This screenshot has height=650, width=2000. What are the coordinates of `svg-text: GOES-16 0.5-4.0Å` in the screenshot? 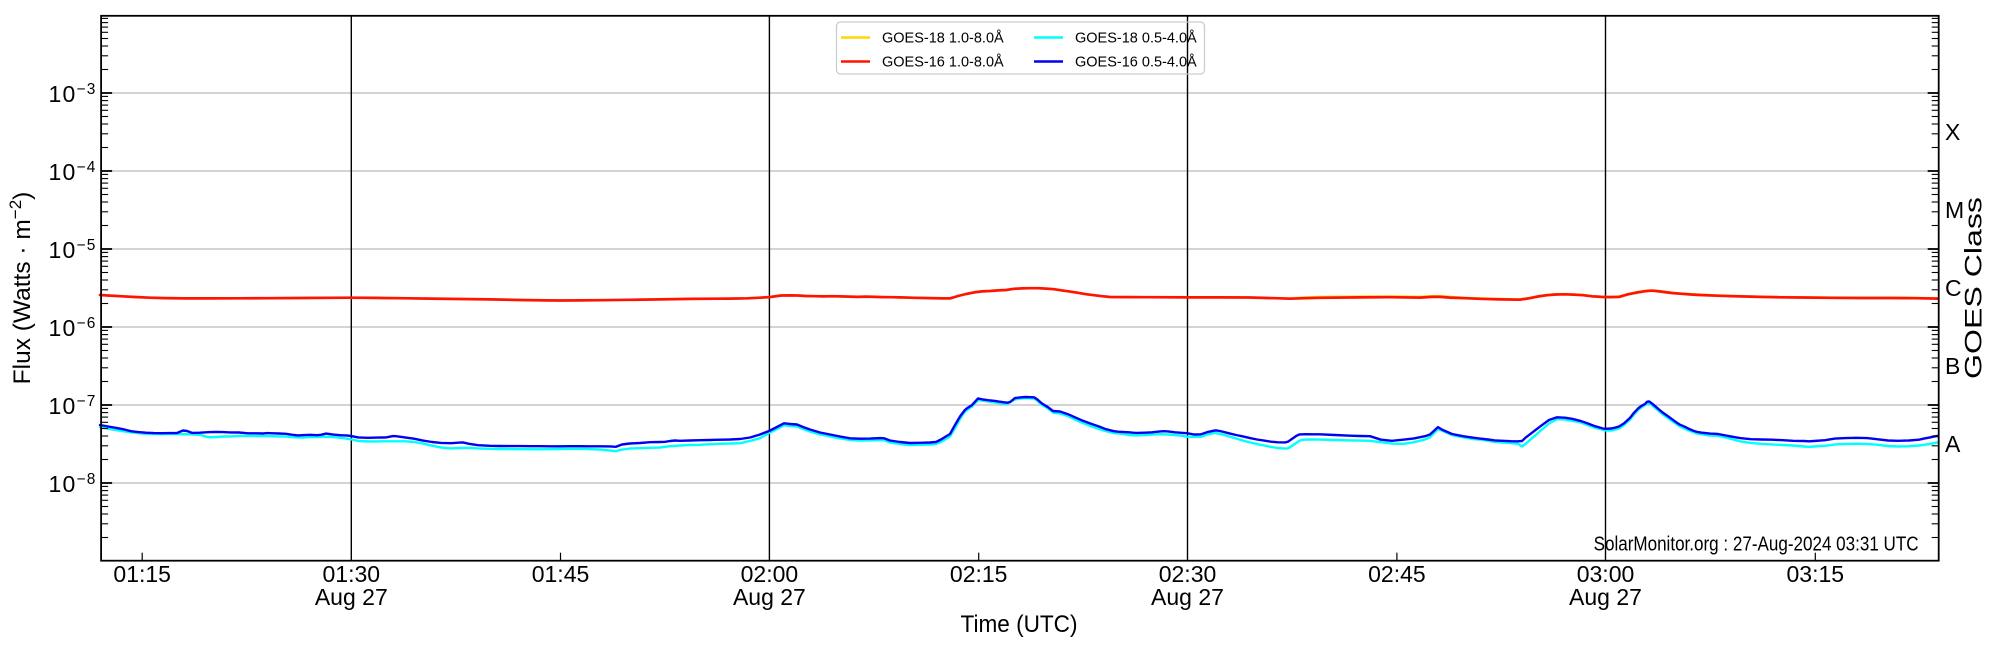 It's located at (1136, 62).